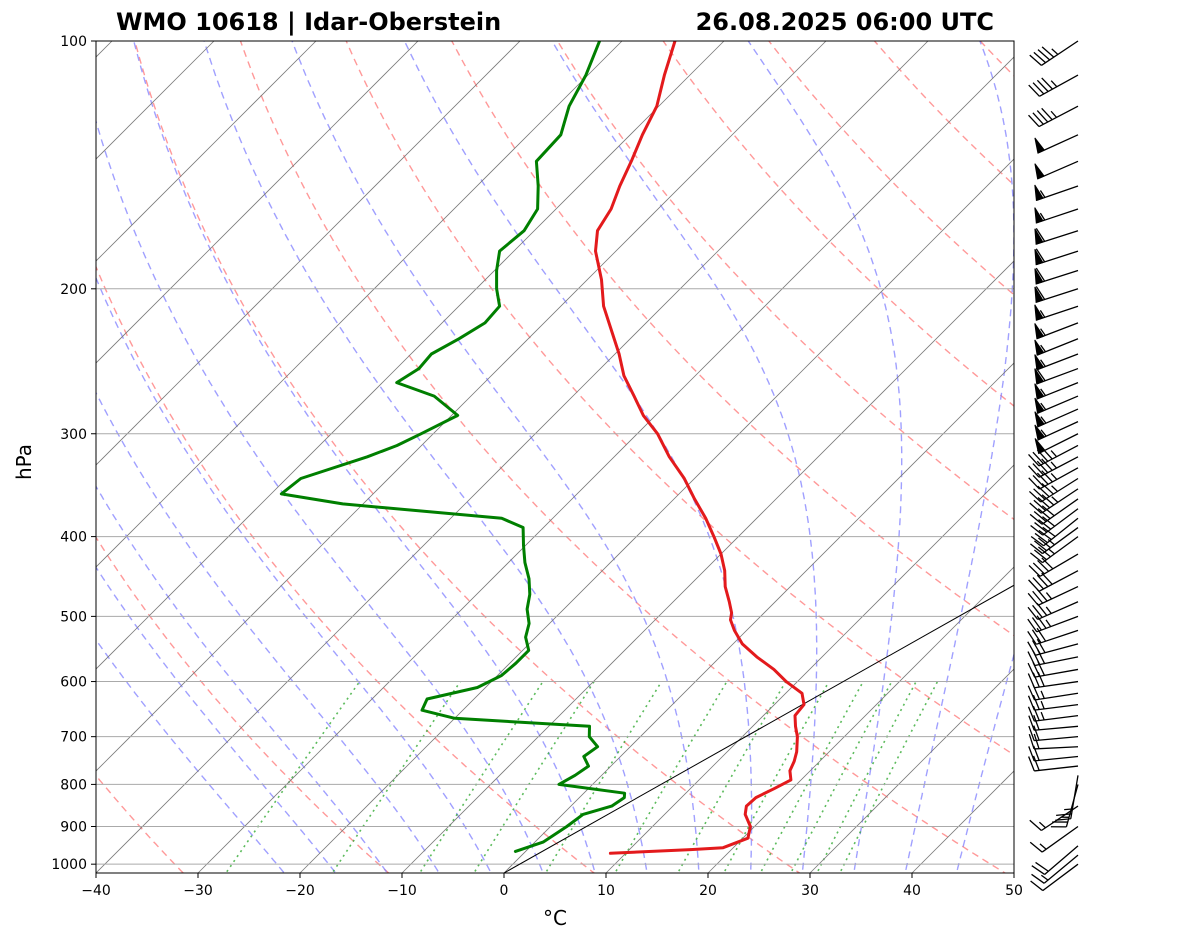  What do you see at coordinates (73, 738) in the screenshot?
I see `y-tick-label: 700` at bounding box center [73, 738].